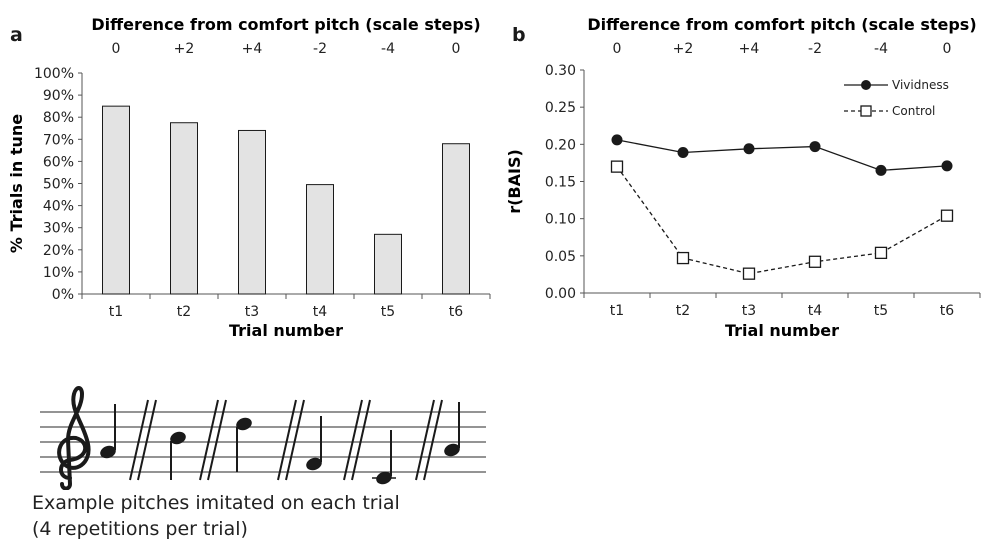 This screenshot has height=542, width=988. I want to click on bar-t6, so click(456, 219).